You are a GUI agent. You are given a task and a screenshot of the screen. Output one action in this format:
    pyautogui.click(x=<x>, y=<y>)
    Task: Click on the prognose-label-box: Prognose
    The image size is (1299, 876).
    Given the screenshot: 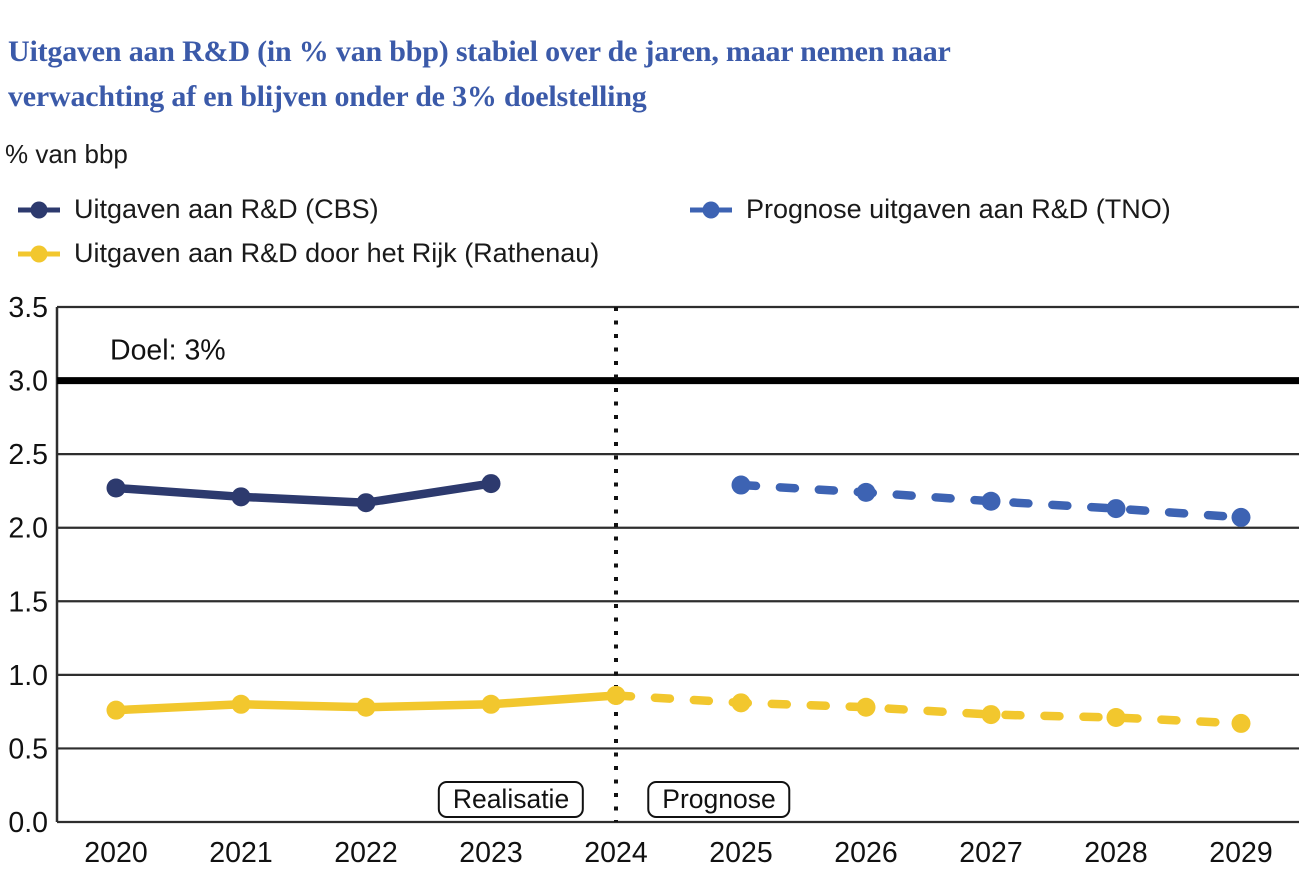 What is the action you would take?
    pyautogui.click(x=719, y=799)
    